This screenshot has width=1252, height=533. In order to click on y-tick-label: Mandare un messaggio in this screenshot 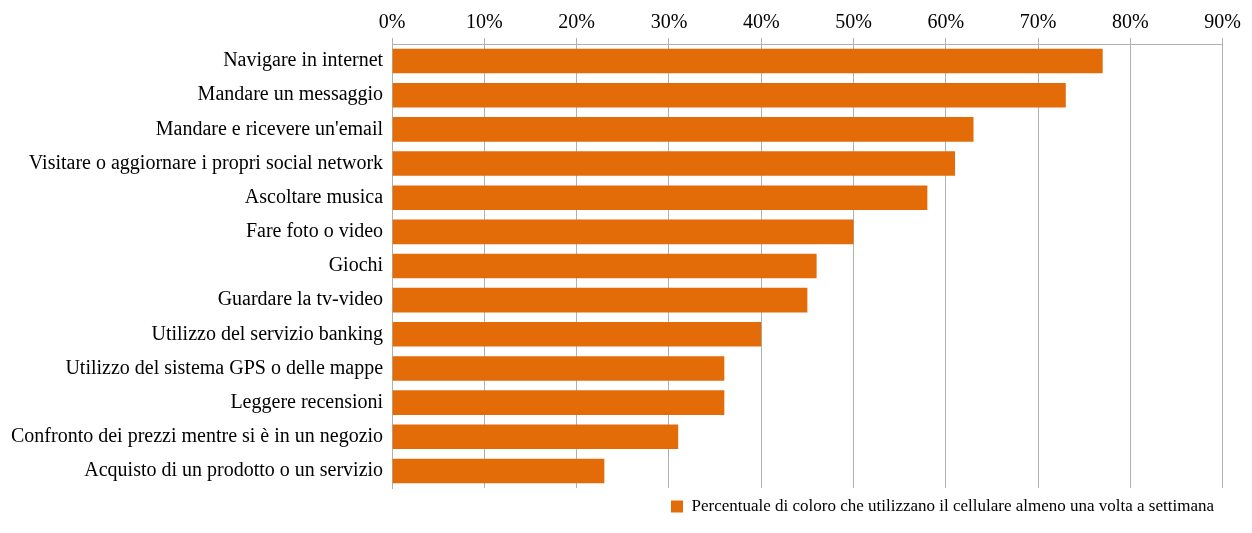, I will do `click(290, 94)`.